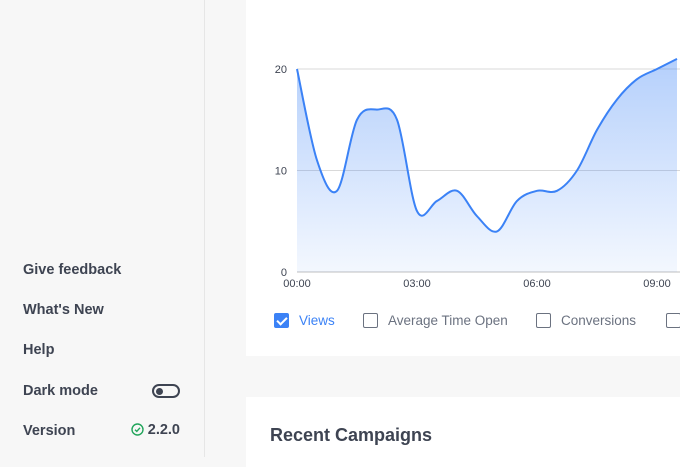 The image size is (680, 467). I want to click on x-tick-label: 09:00, so click(657, 284).